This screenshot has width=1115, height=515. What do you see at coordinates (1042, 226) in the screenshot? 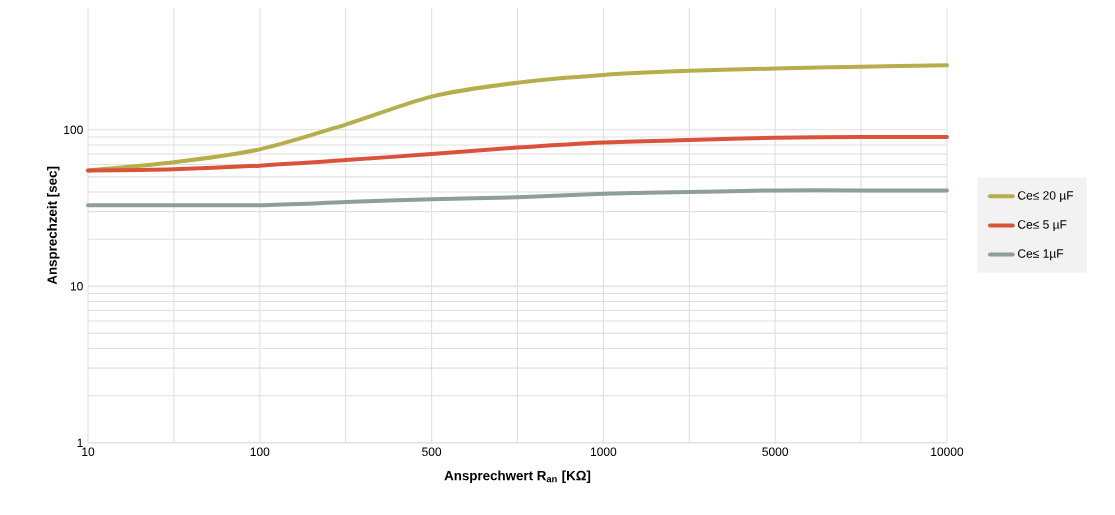
I see `legend-label: Ce≤ 5 µF` at bounding box center [1042, 226].